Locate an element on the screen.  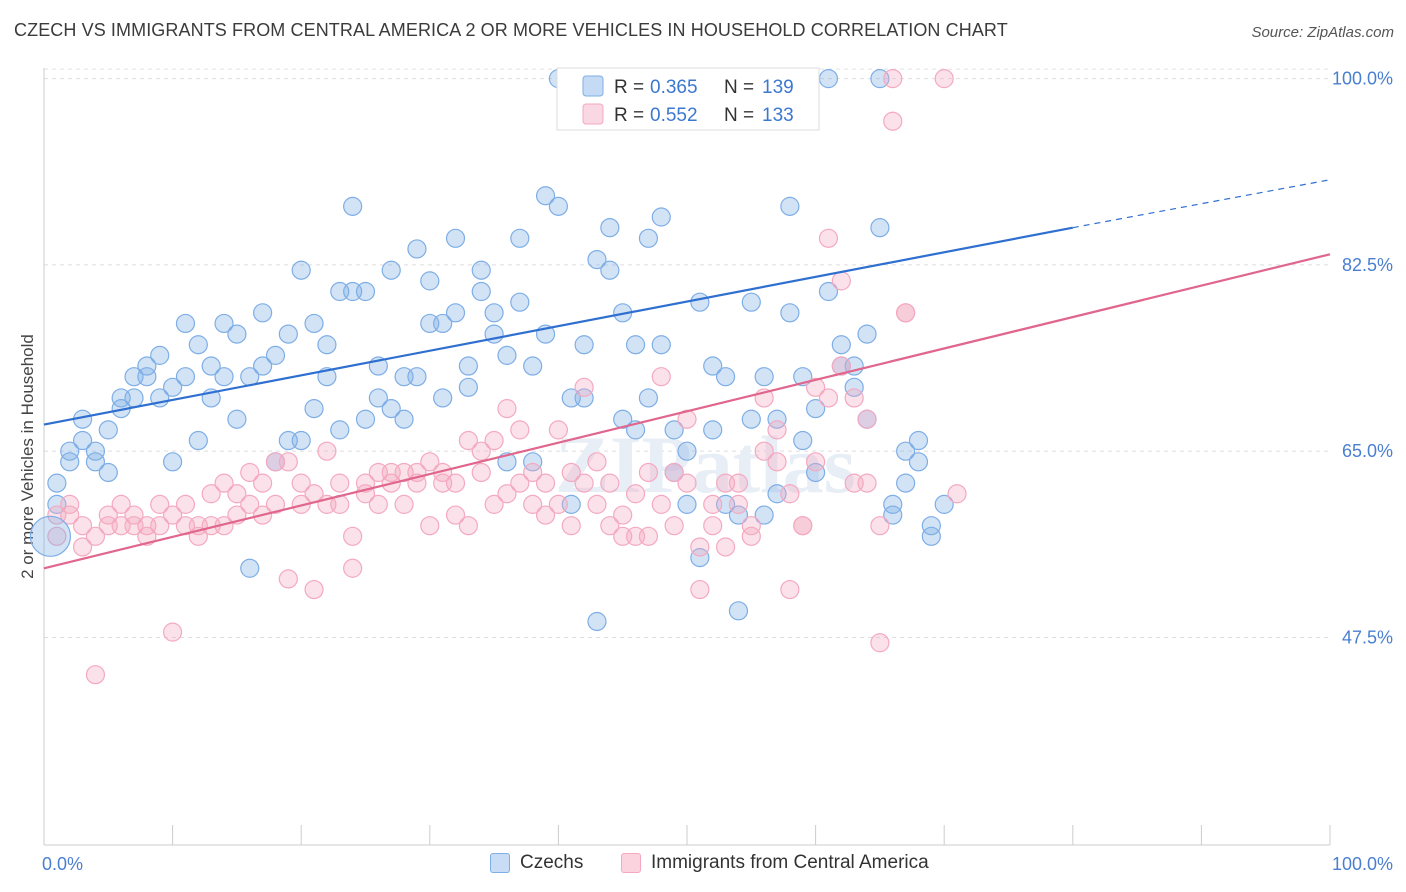
stats-n-label: N = is located at coordinates (739, 115).